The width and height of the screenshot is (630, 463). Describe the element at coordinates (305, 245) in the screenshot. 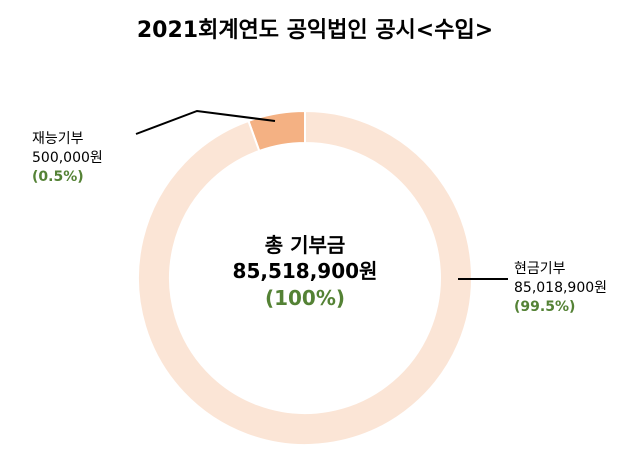

I see `center-title: 총 기부금` at that location.